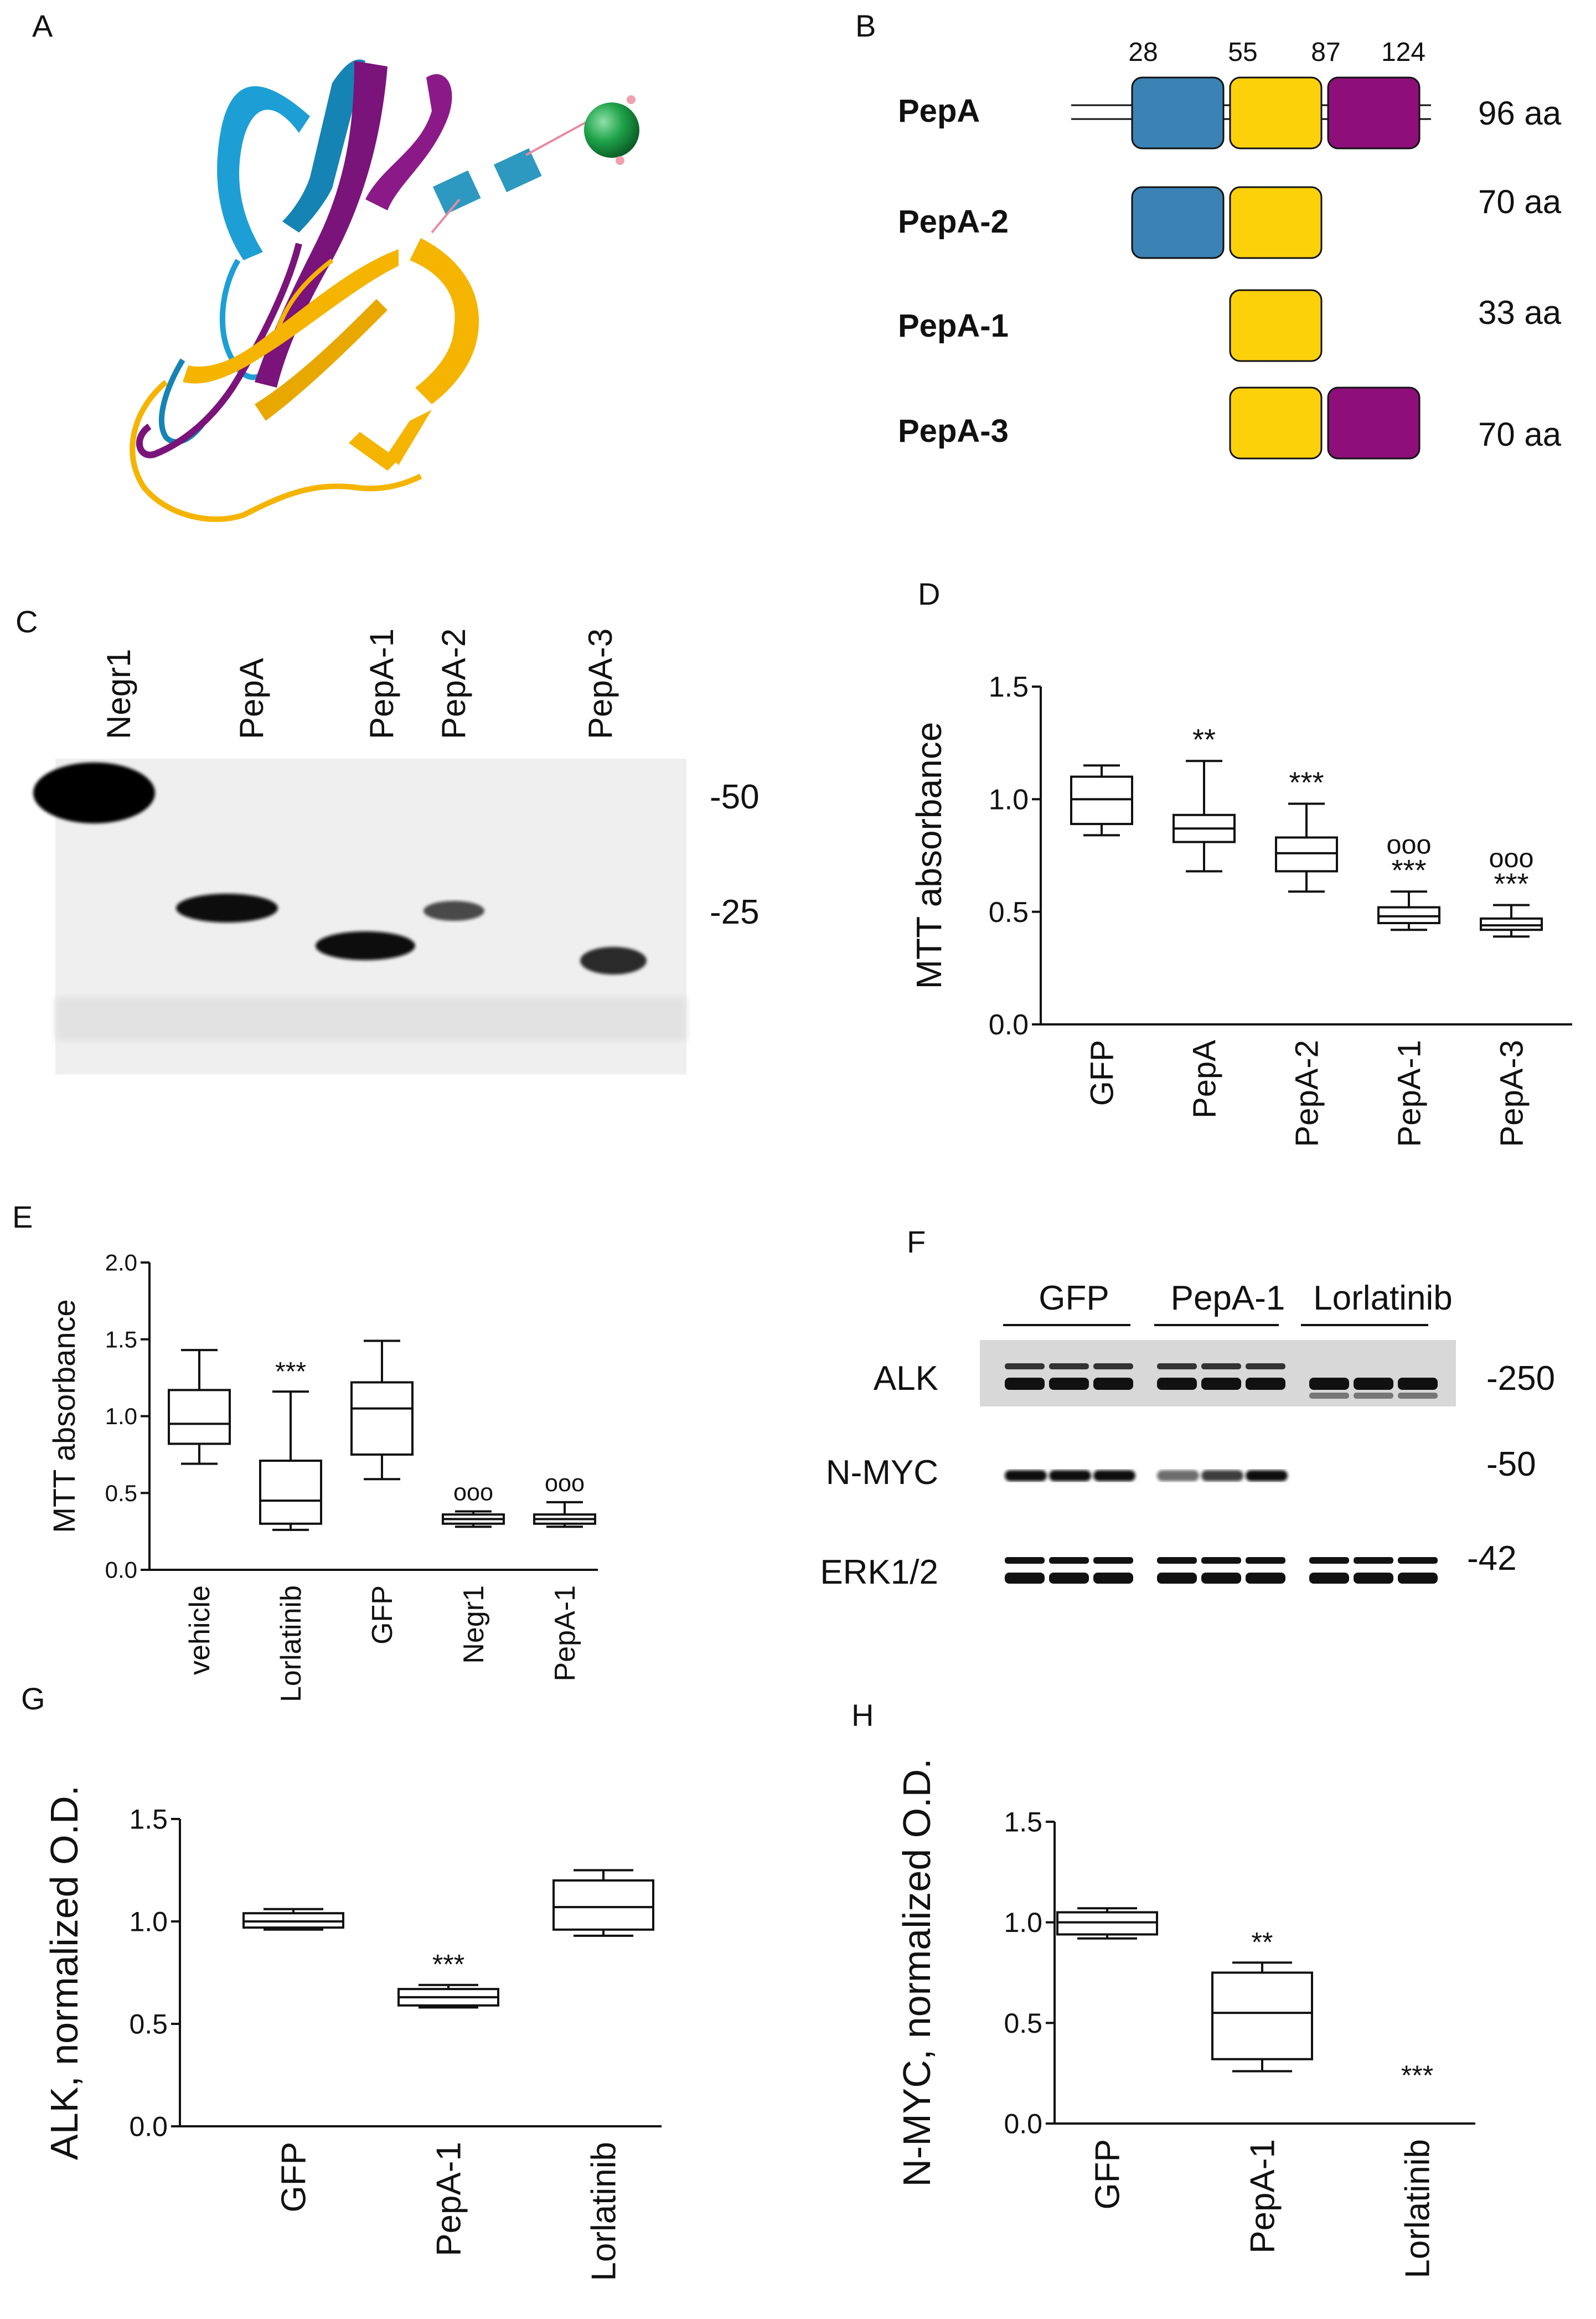 The width and height of the screenshot is (1596, 2319). What do you see at coordinates (381, 683) in the screenshot?
I see `lane-label: PepA-1` at bounding box center [381, 683].